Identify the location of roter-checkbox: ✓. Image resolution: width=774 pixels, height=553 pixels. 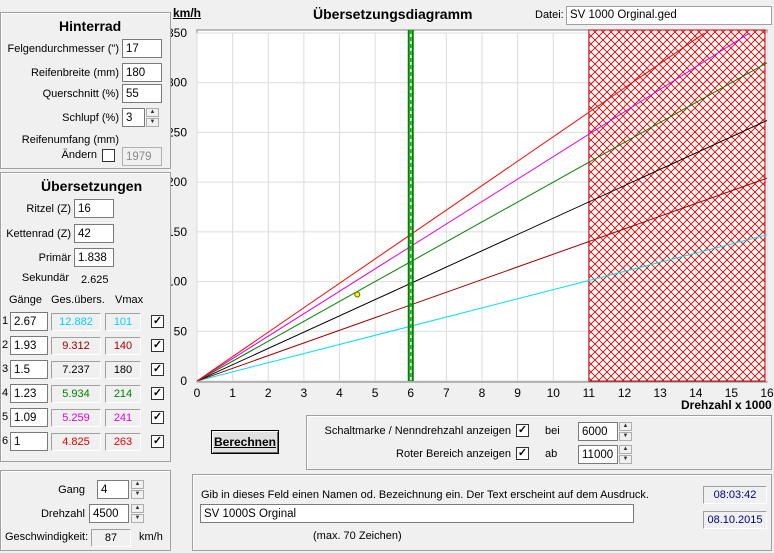
(522, 453).